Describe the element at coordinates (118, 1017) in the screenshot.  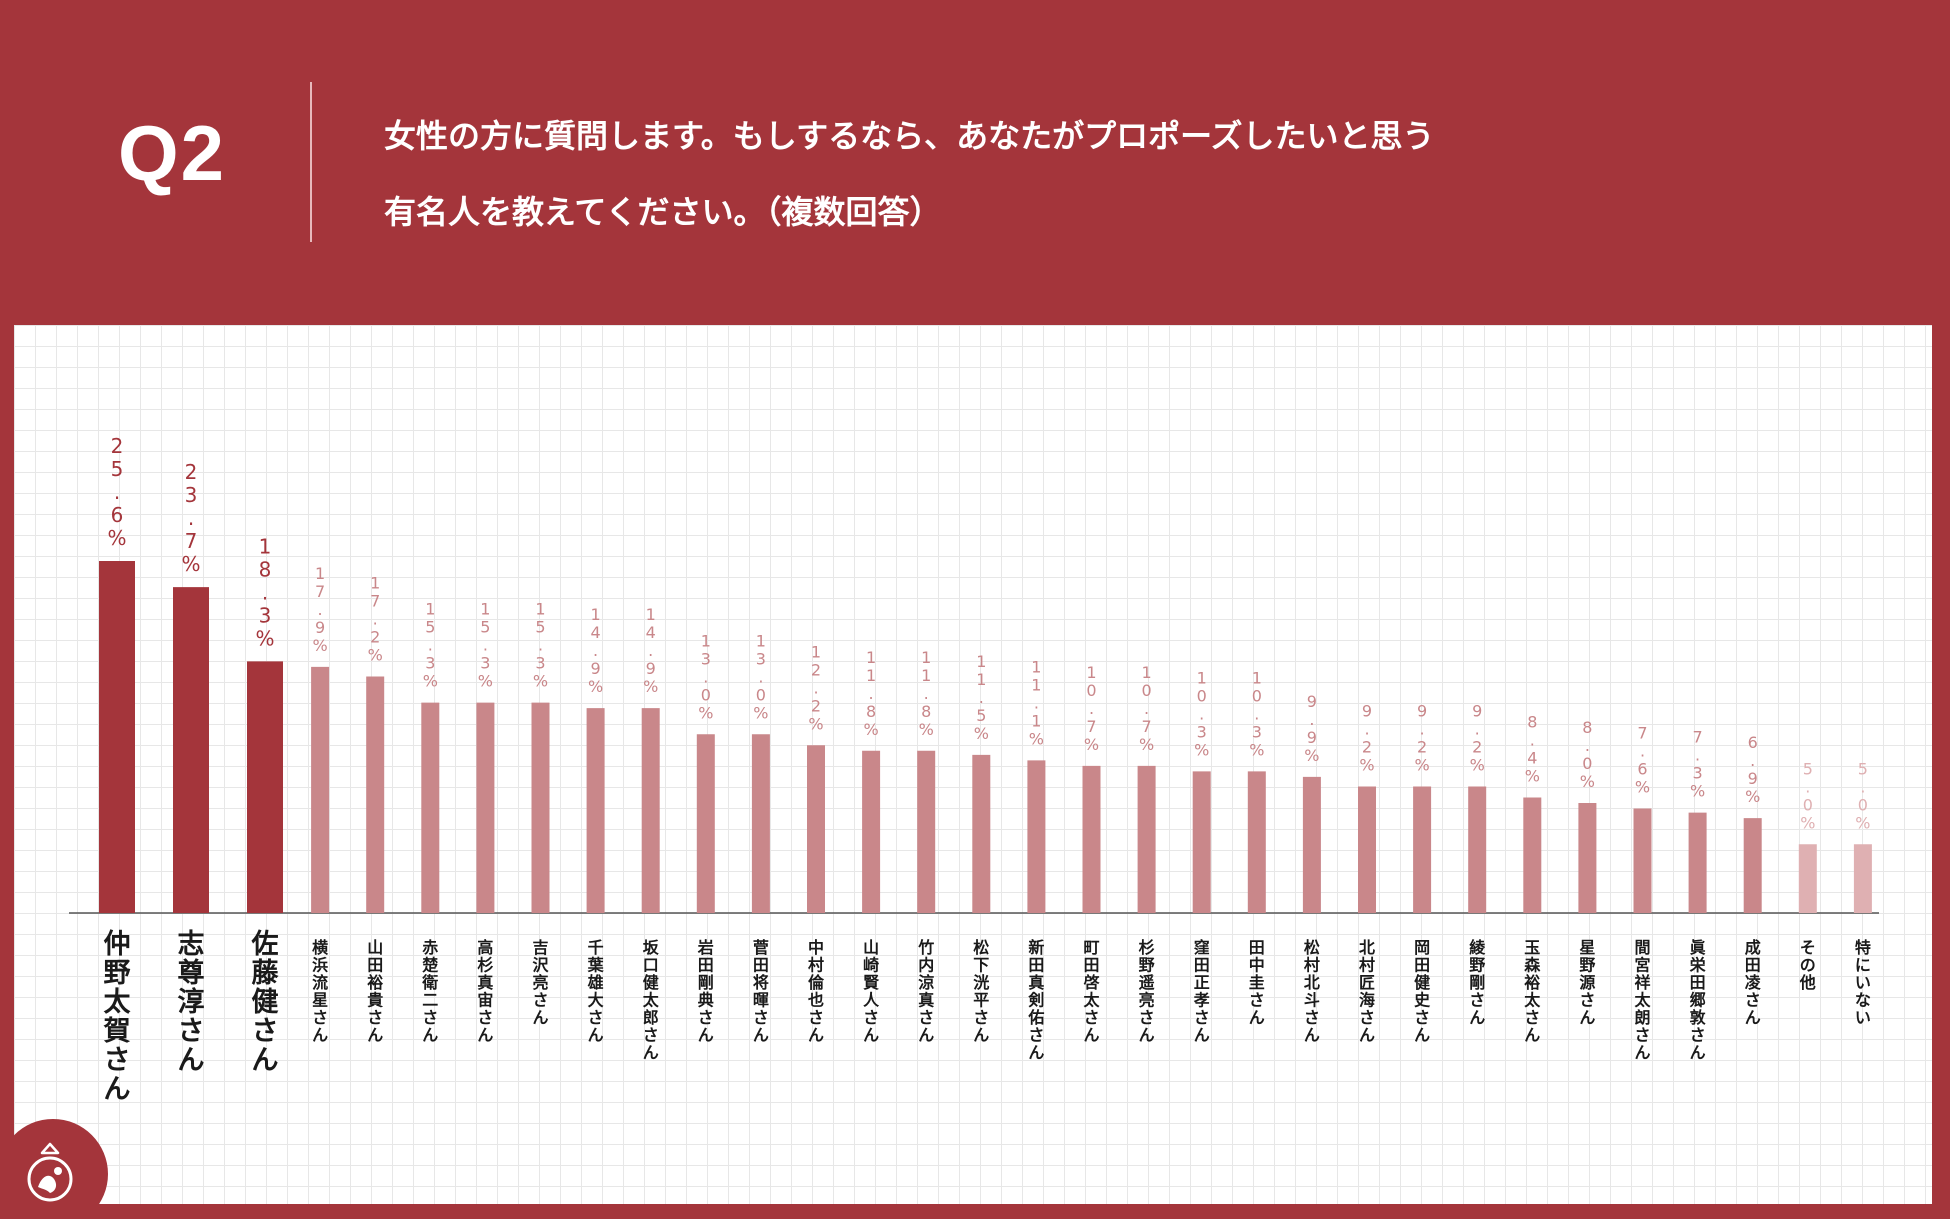
I see `category-label: 仲野太賀さん` at that location.